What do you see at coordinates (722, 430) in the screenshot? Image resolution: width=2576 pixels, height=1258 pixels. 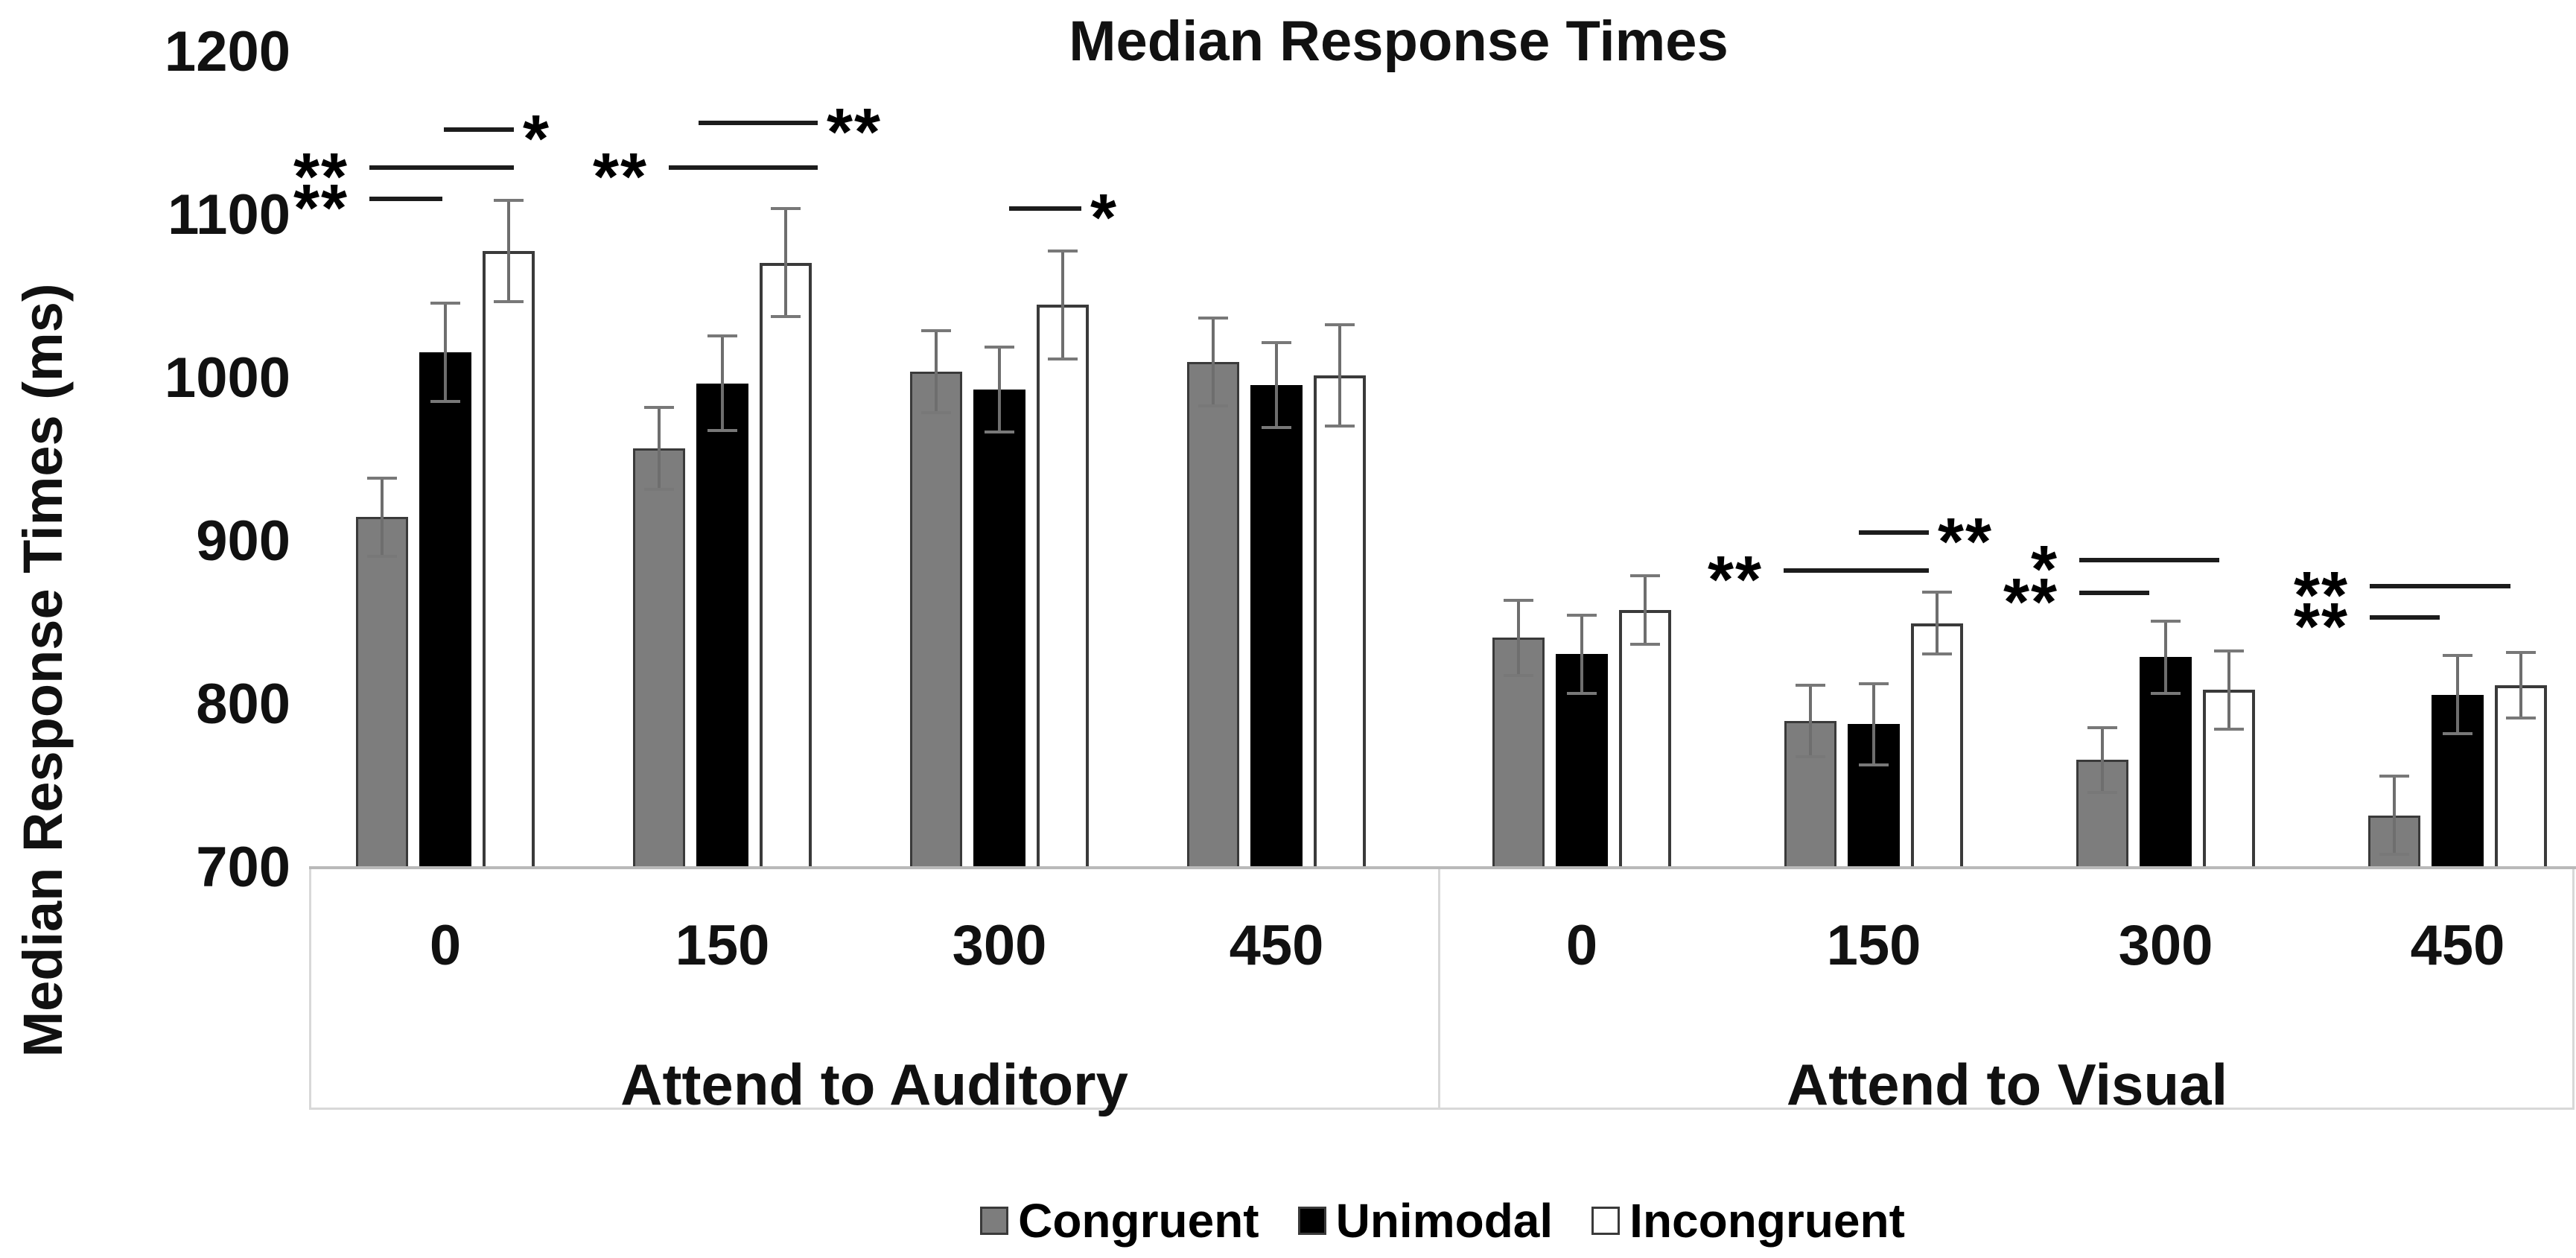 I see `error-bar-unimodal-auditory-150-cap-bottom` at bounding box center [722, 430].